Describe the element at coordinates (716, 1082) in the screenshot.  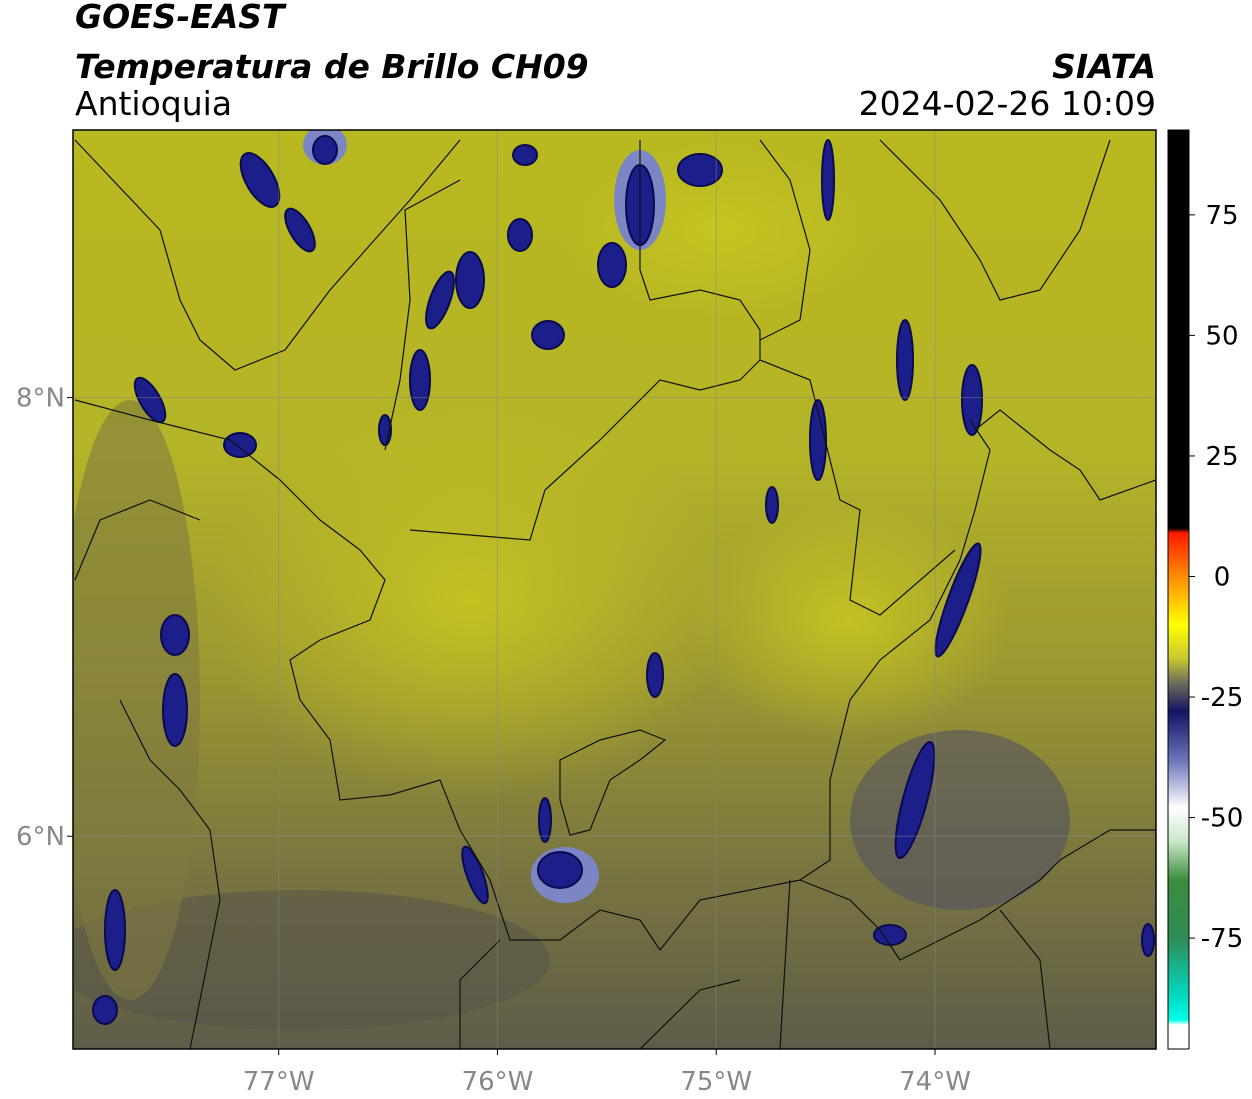
I see `lon-tick-label: 75°W` at that location.